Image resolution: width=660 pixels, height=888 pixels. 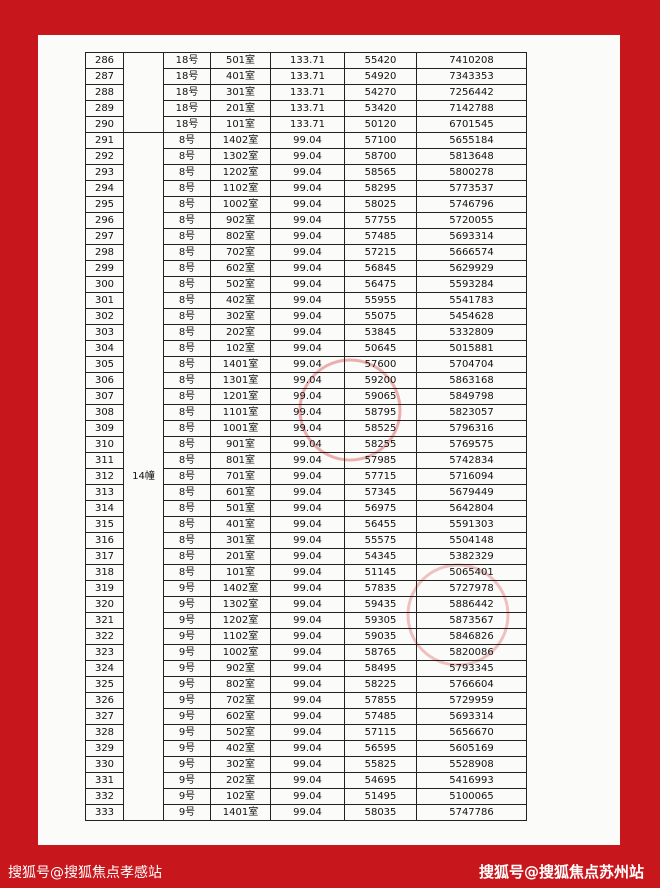 What do you see at coordinates (471, 252) in the screenshot?
I see `total-price: 5666574` at bounding box center [471, 252].